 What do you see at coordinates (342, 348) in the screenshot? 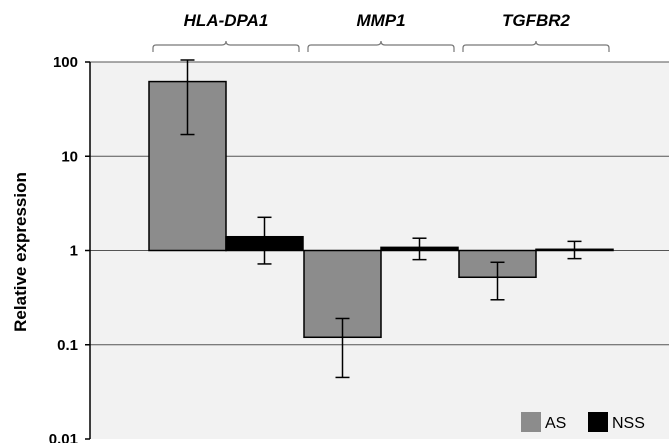
I see `error-bar-as-mmp1` at bounding box center [342, 348].